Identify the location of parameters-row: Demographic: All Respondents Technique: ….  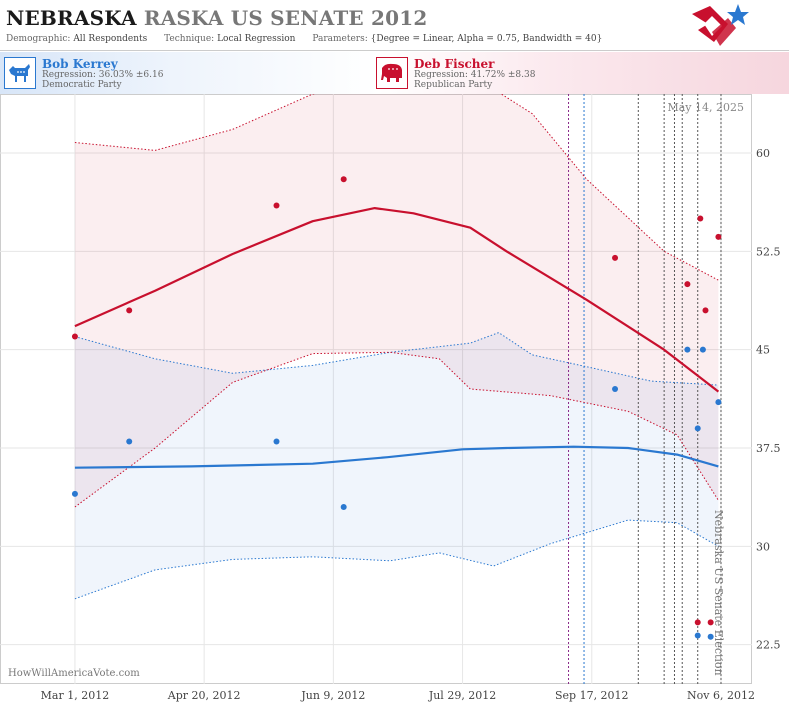
(311, 39).